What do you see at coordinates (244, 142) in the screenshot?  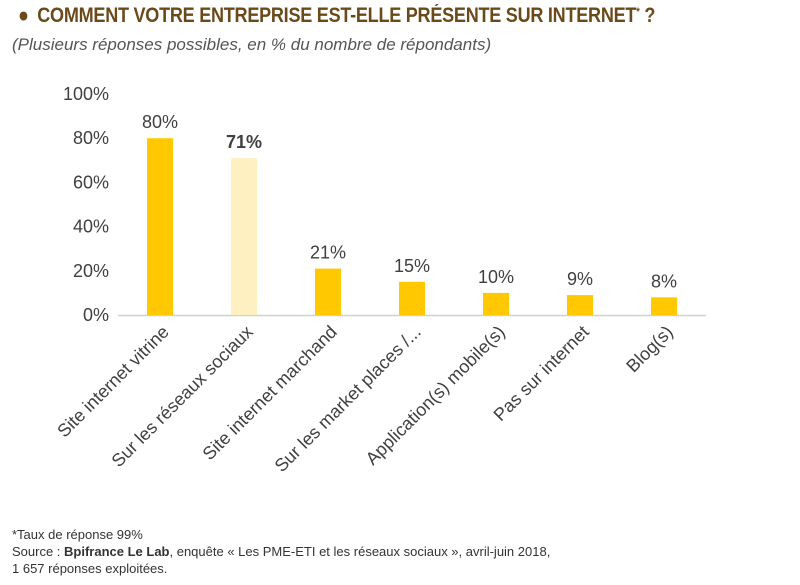 I see `data-label: 71%` at bounding box center [244, 142].